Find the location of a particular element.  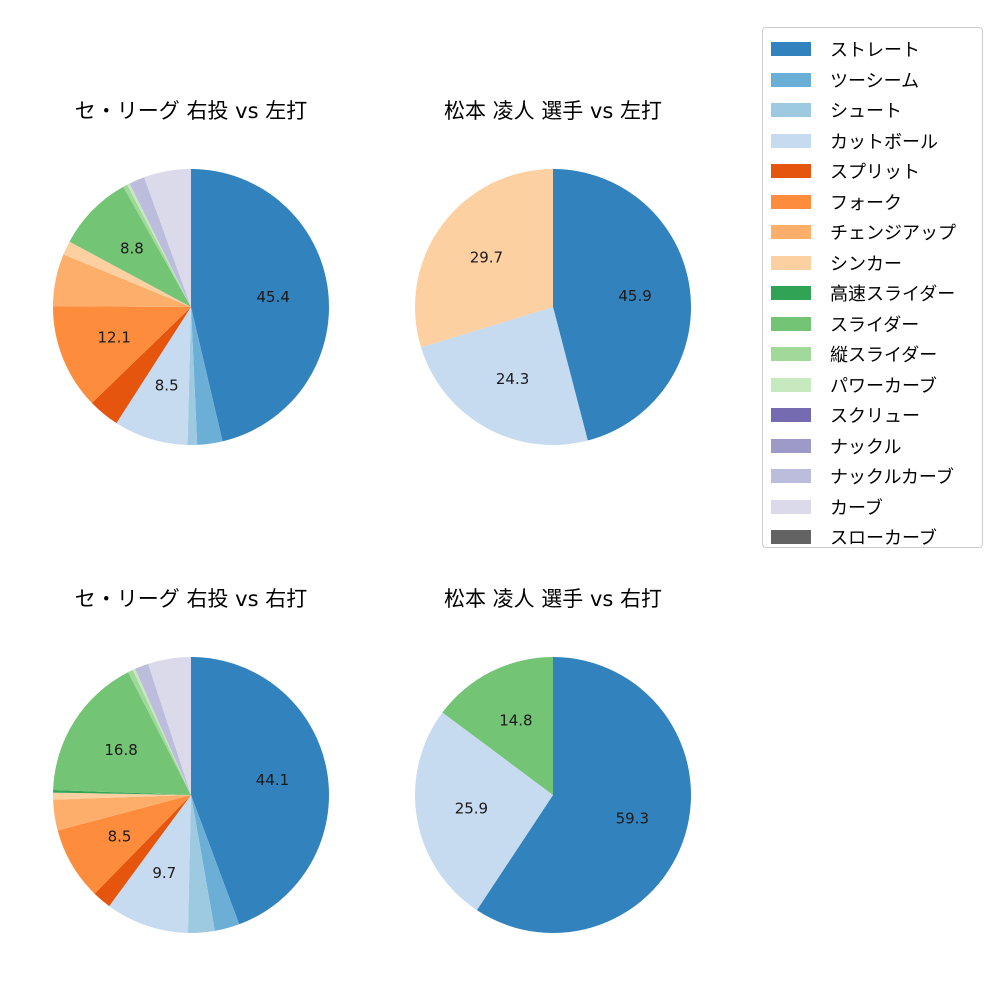

legend-item: フォーク is located at coordinates (876, 202).